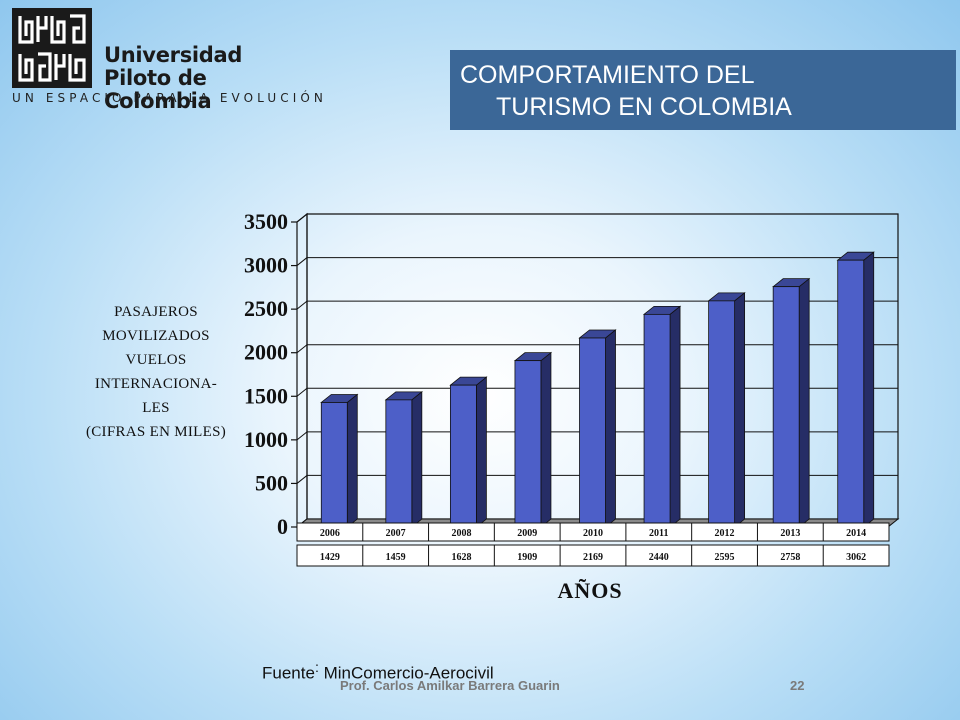 The width and height of the screenshot is (960, 720). I want to click on table-category-row, so click(593, 532).